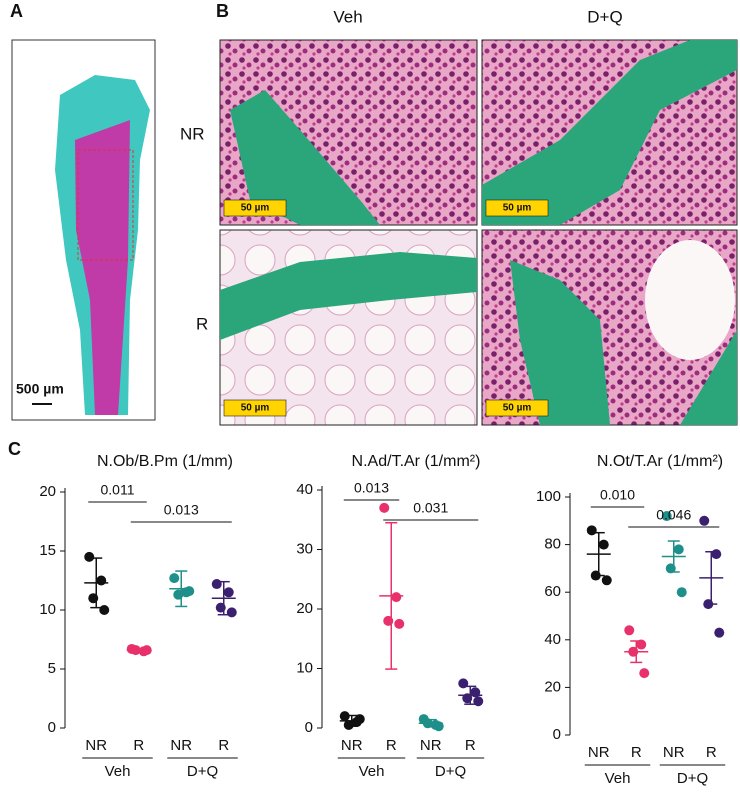  I want to click on p-value: 0.046, so click(673, 515).